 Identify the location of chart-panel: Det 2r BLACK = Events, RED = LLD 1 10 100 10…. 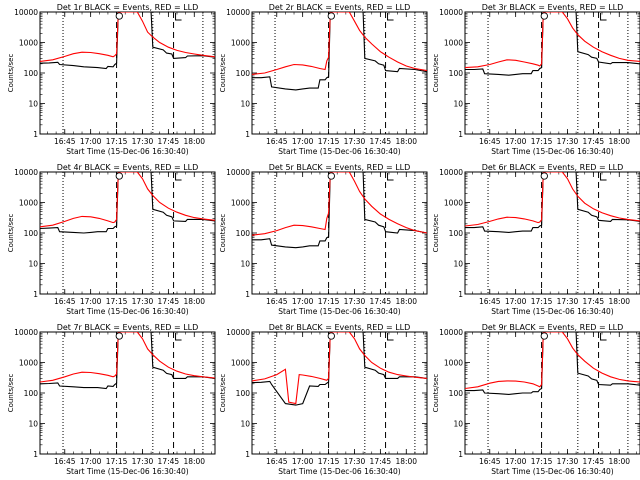
(323, 79).